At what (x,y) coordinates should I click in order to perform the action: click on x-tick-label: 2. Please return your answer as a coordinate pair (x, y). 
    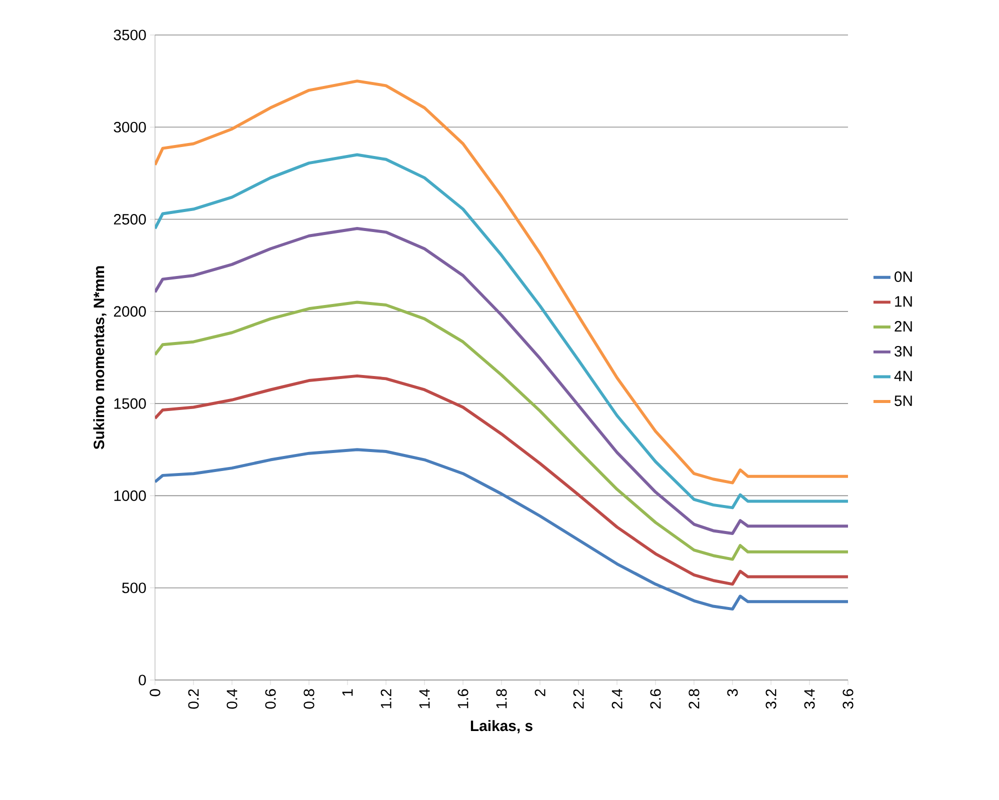
    Looking at the image, I should click on (540, 692).